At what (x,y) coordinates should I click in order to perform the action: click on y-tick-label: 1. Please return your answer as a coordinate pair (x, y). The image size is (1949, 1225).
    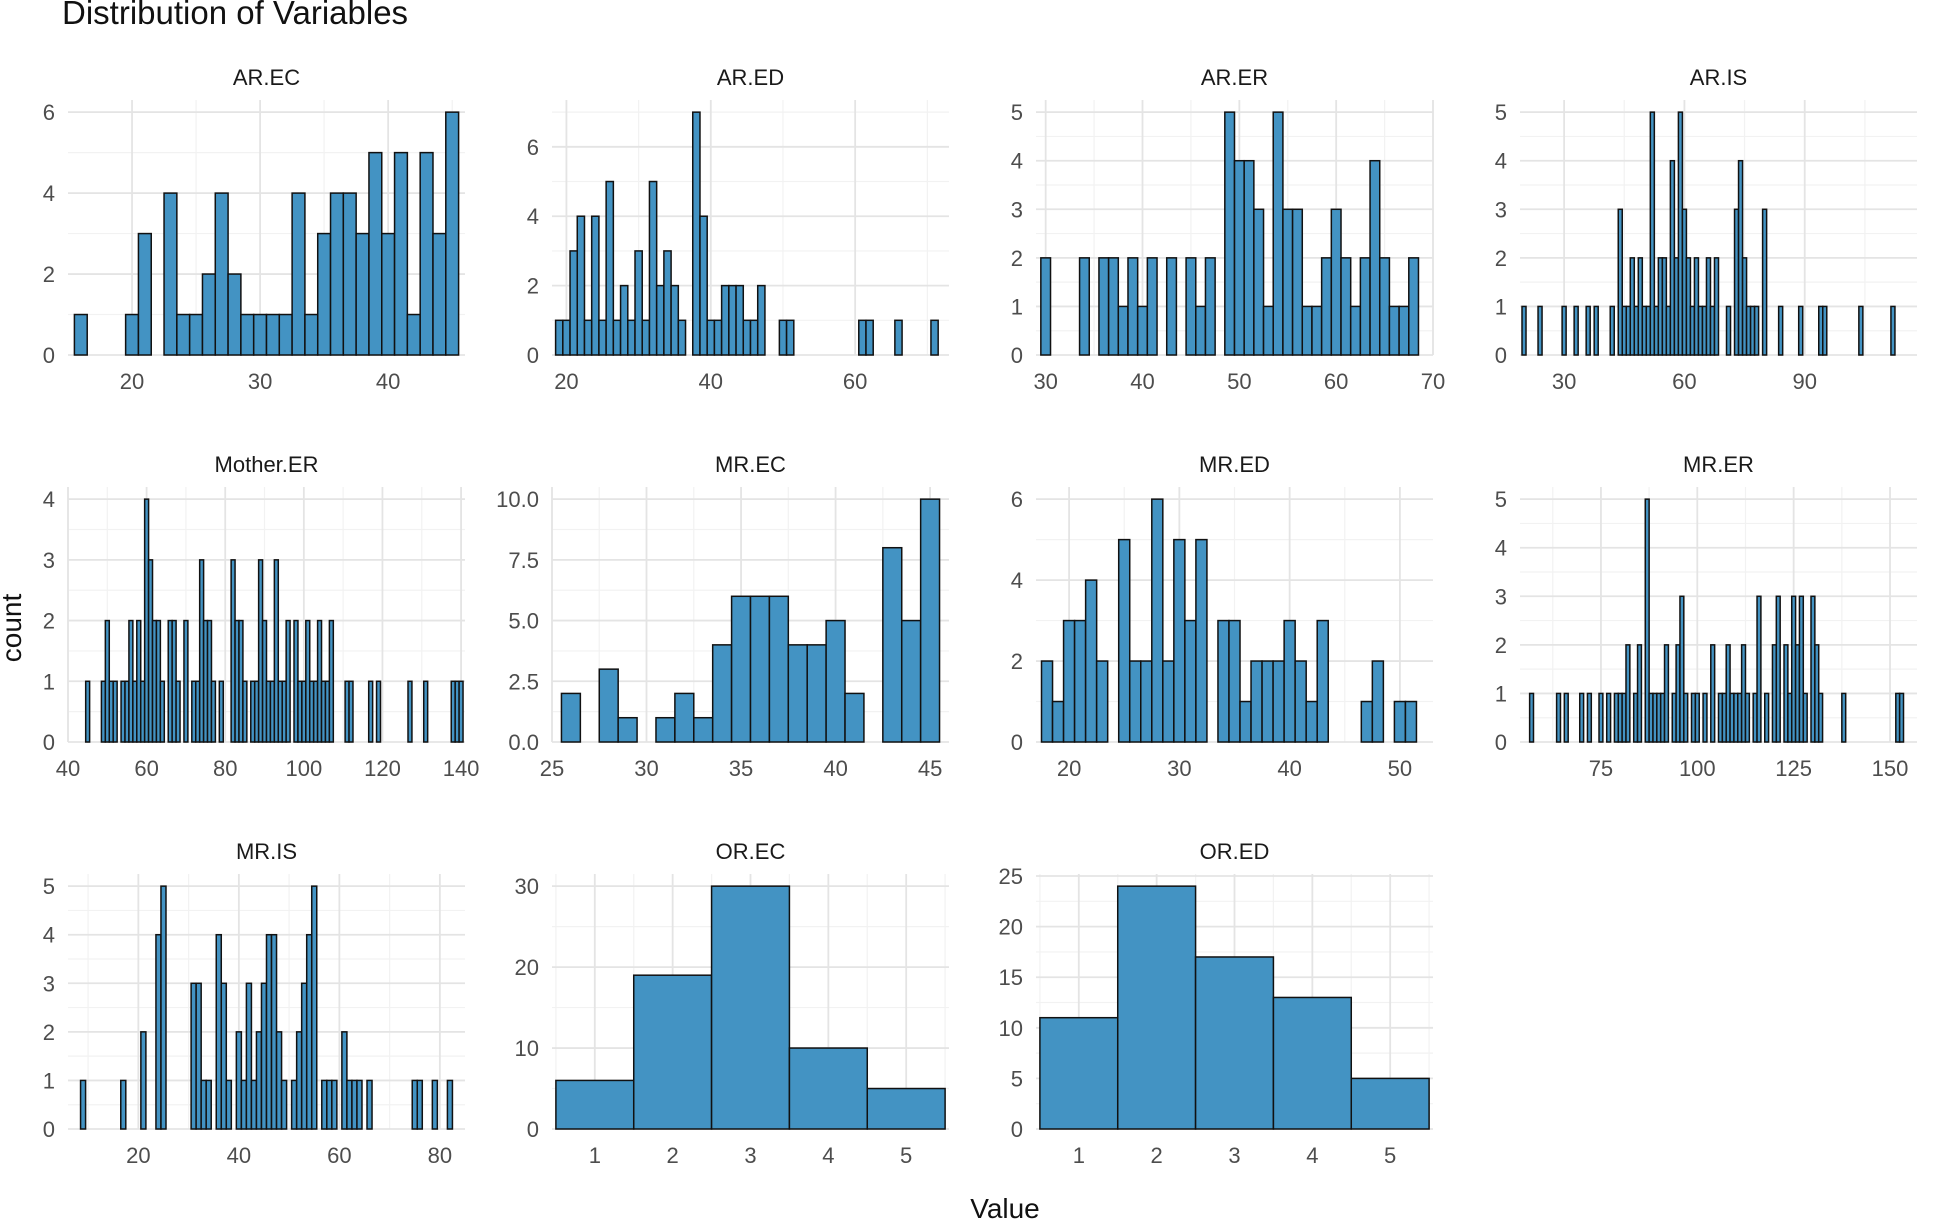
    Looking at the image, I should click on (1501, 306).